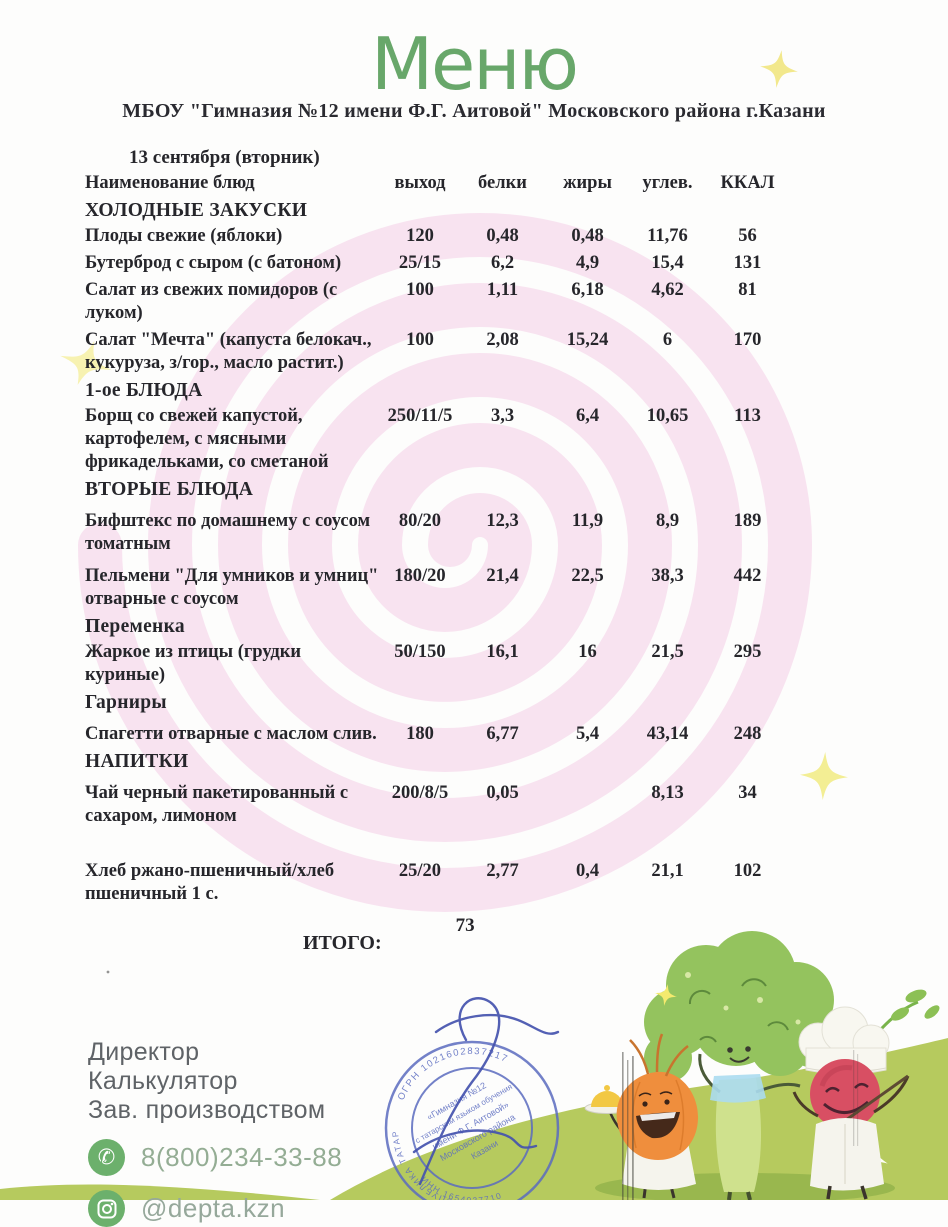  I want to click on section-row: Переменка, so click(436, 626).